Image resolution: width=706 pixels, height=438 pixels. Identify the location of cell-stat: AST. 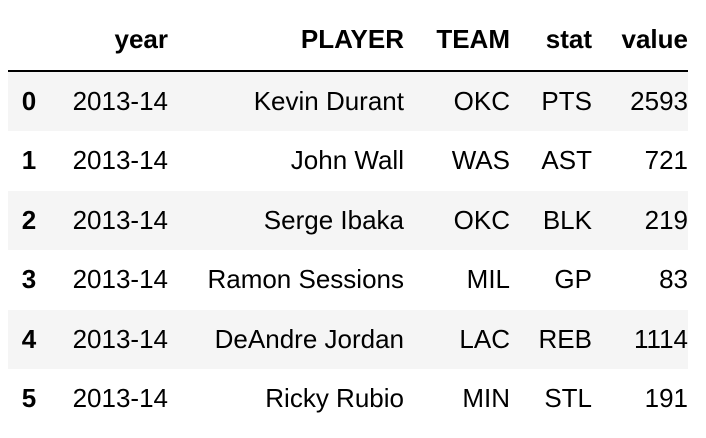
(566, 160).